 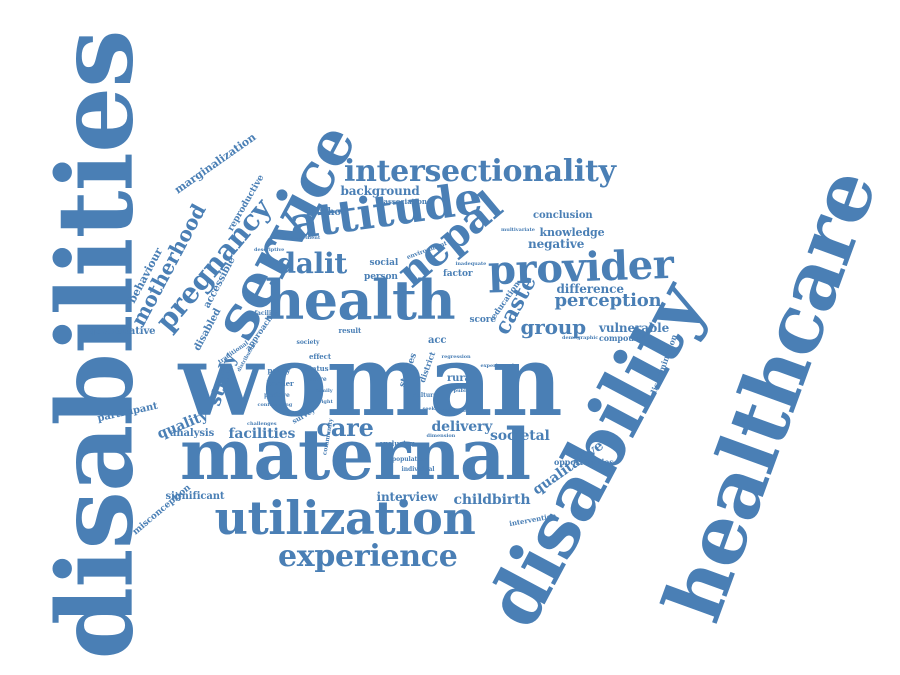 What do you see at coordinates (608, 300) in the screenshot?
I see `word-perception: perception` at bounding box center [608, 300].